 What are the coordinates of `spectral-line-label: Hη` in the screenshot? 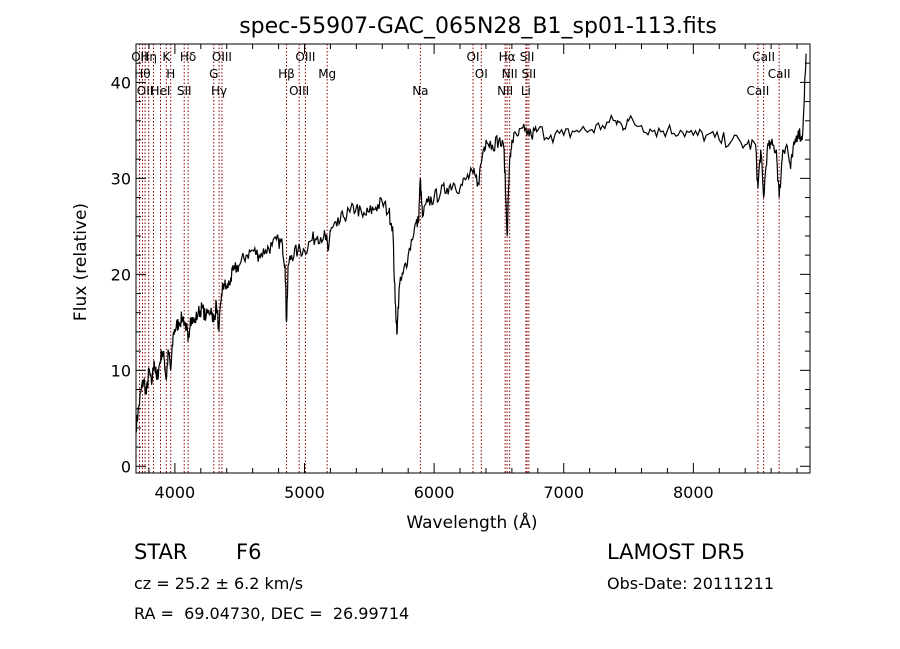 It's located at (148, 57).